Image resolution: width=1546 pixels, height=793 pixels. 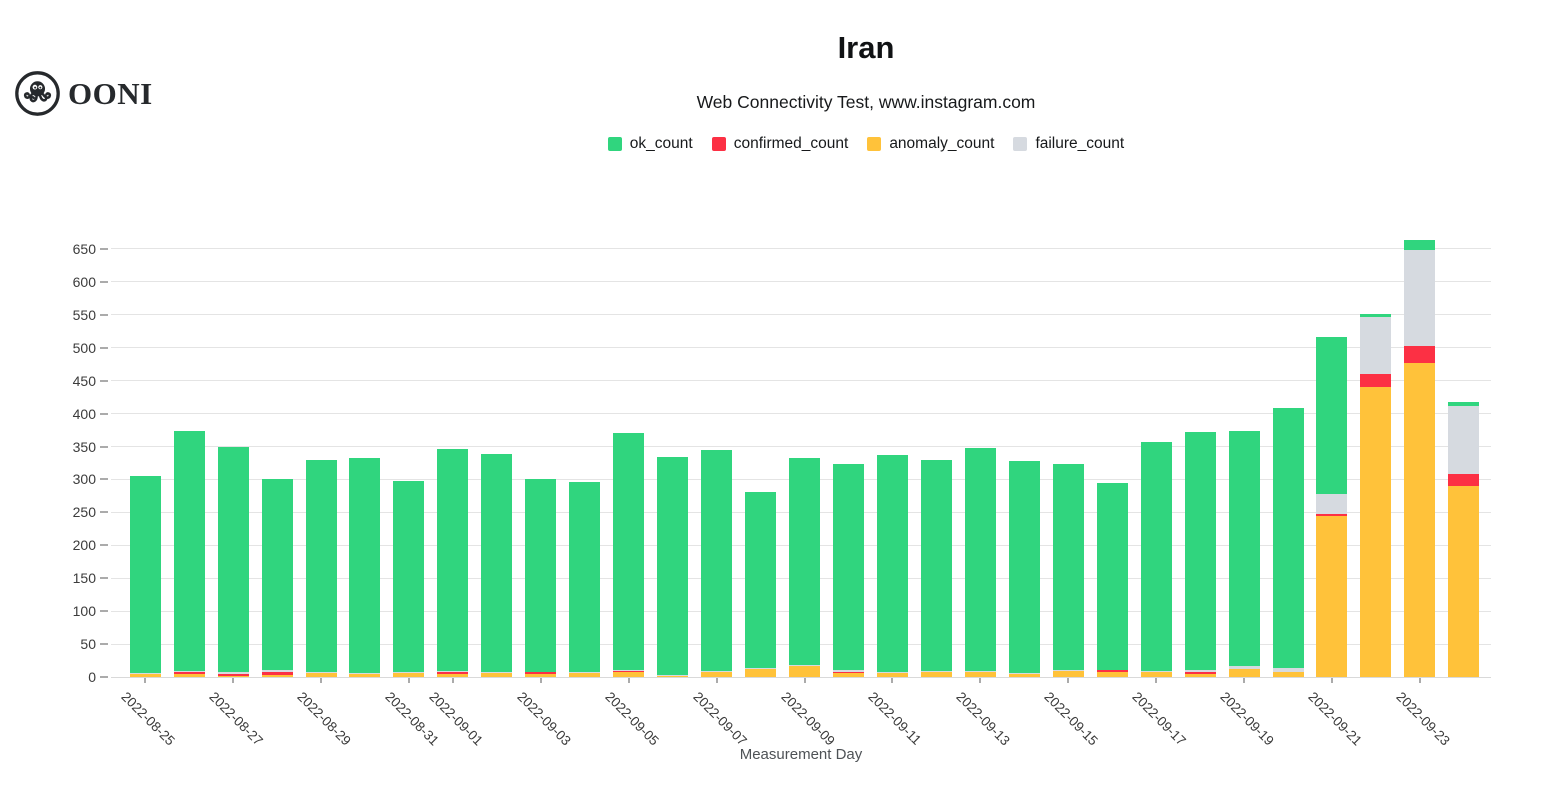 I want to click on legend-item-anomaly_count: anomaly_count, so click(x=930, y=144).